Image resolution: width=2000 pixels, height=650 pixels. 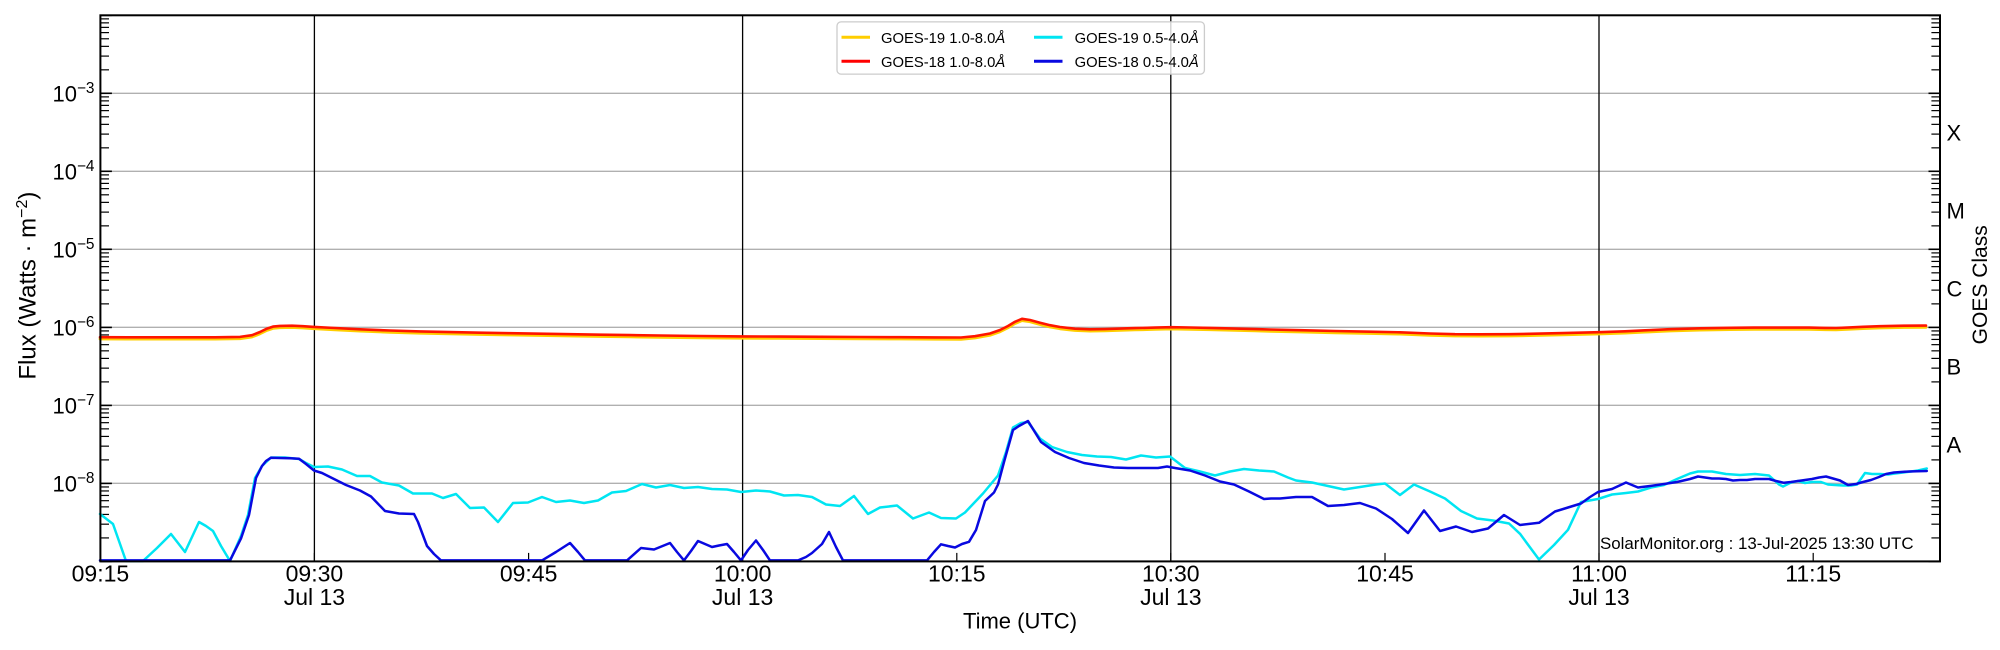 What do you see at coordinates (1757, 543) in the screenshot?
I see `svg-text:SolarMonitor.org : 13-Jul-2025: SolarMonitor.org : 13-Jul-2025 13:30 UTC` at bounding box center [1757, 543].